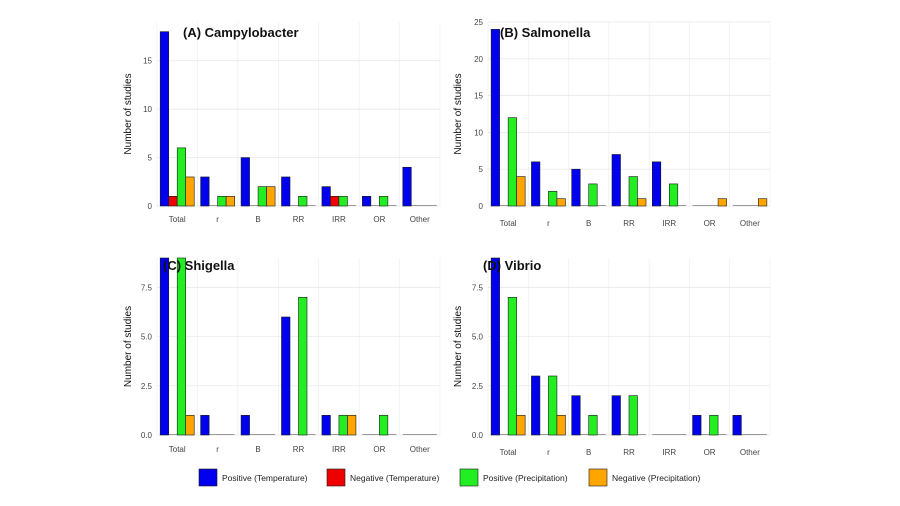  I want to click on bar-other-negative-precipitation, so click(432, 205).